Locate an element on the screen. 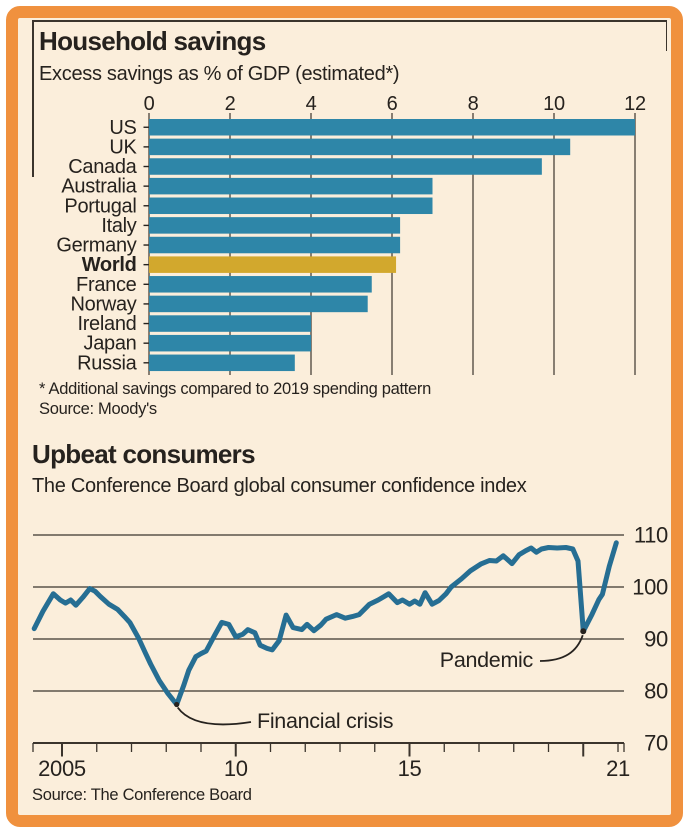 The width and height of the screenshot is (689, 833). bracket-top-line is located at coordinates (349, 21).